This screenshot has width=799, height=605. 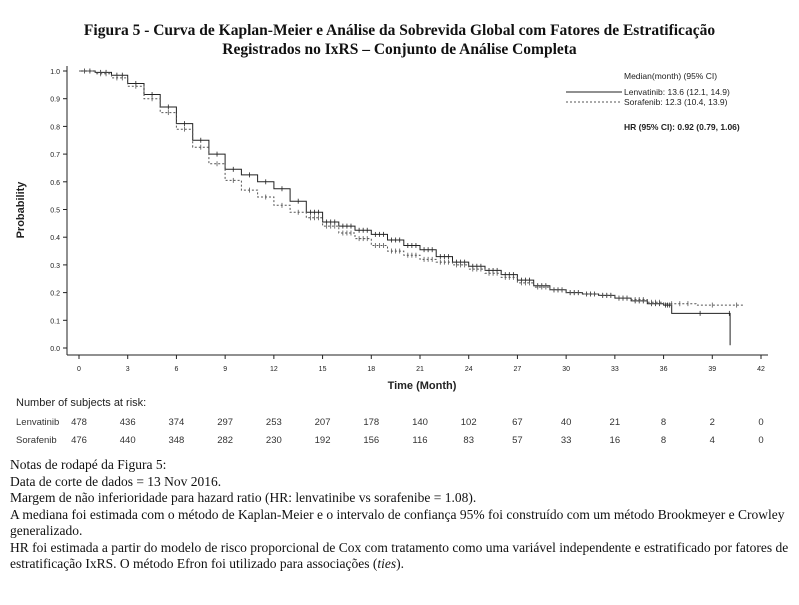 What do you see at coordinates (712, 422) in the screenshot?
I see `risk-count: 2` at bounding box center [712, 422].